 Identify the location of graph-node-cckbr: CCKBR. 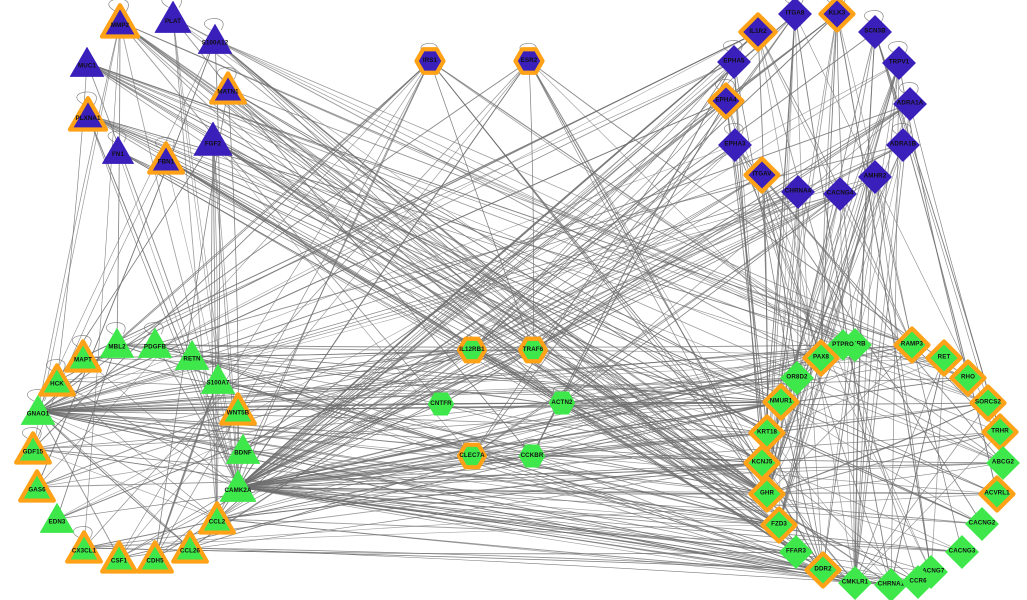
(532, 456).